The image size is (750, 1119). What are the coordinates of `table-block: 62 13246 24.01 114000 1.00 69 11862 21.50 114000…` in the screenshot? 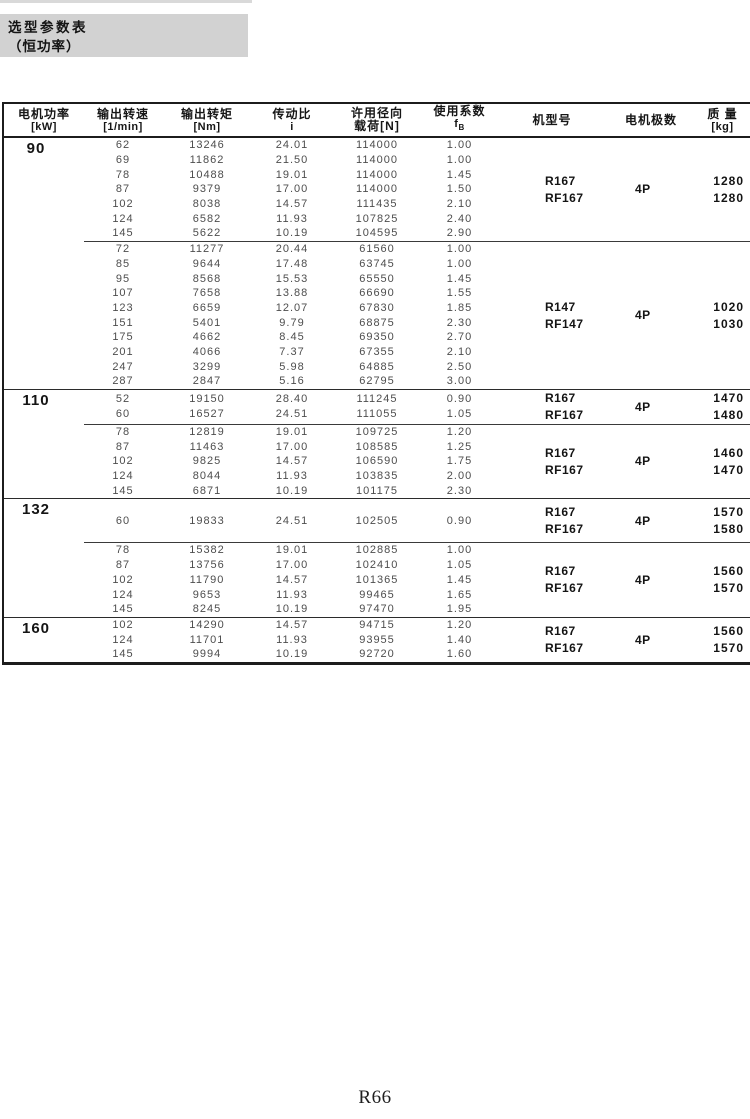 It's located at (417, 189).